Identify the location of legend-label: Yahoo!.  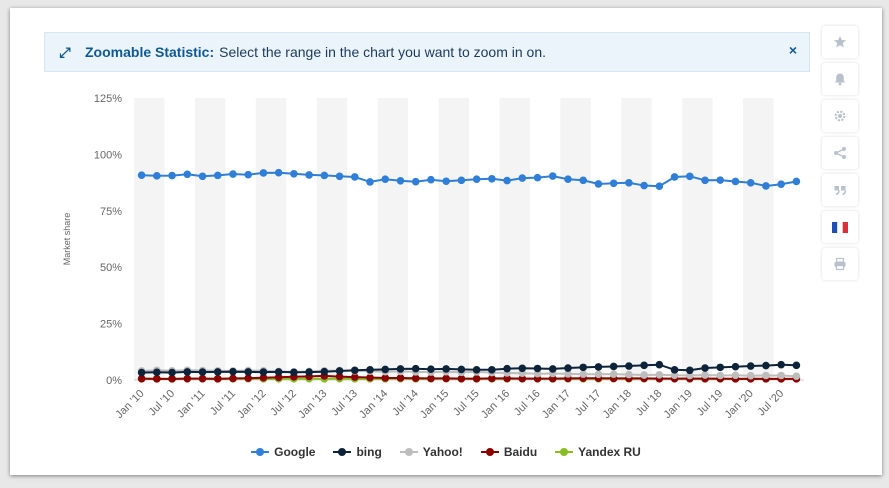
(442, 452).